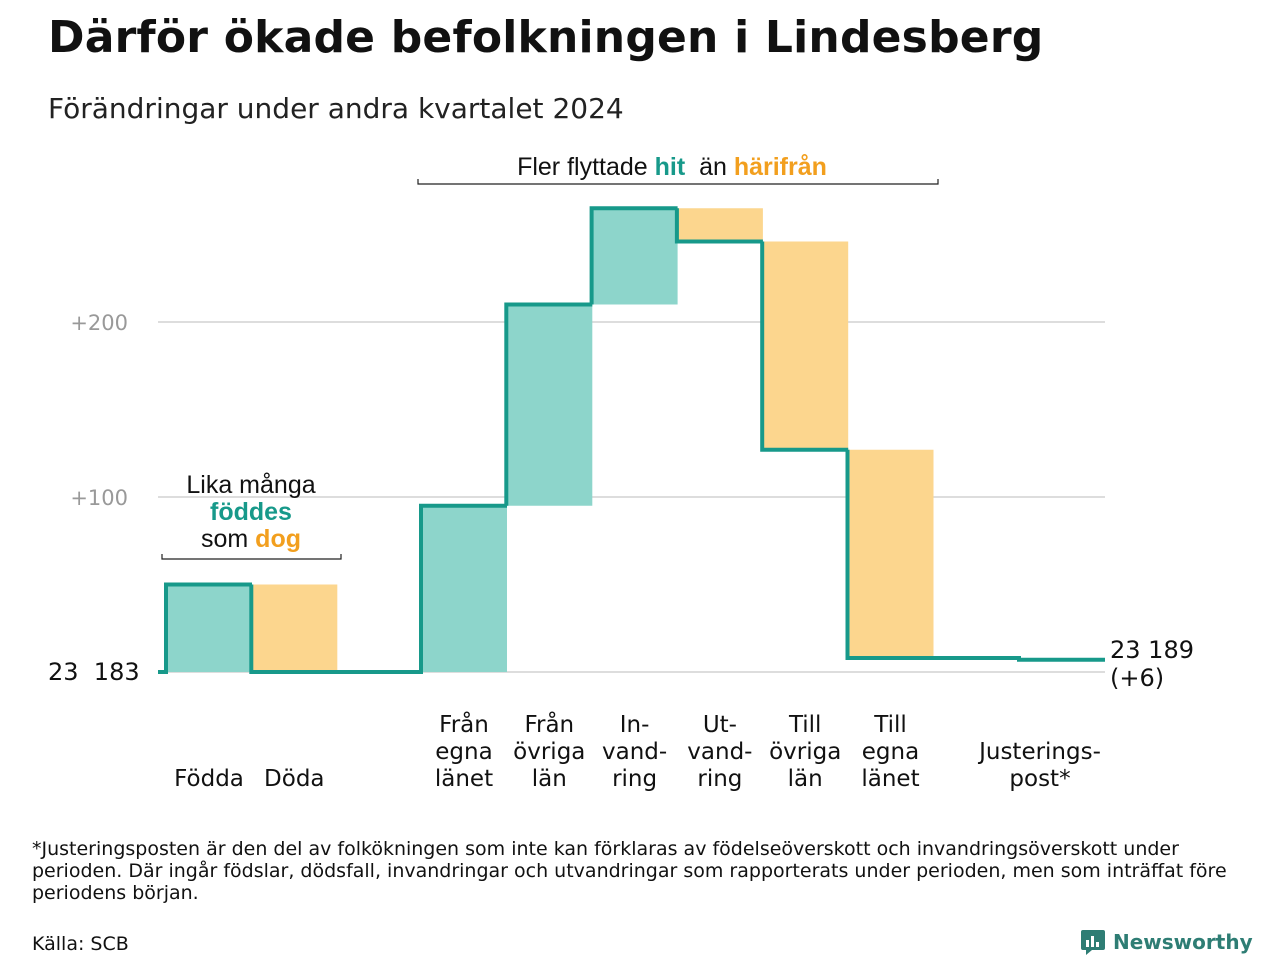 The width and height of the screenshot is (1280, 960). I want to click on category-label: Födda, so click(209, 779).